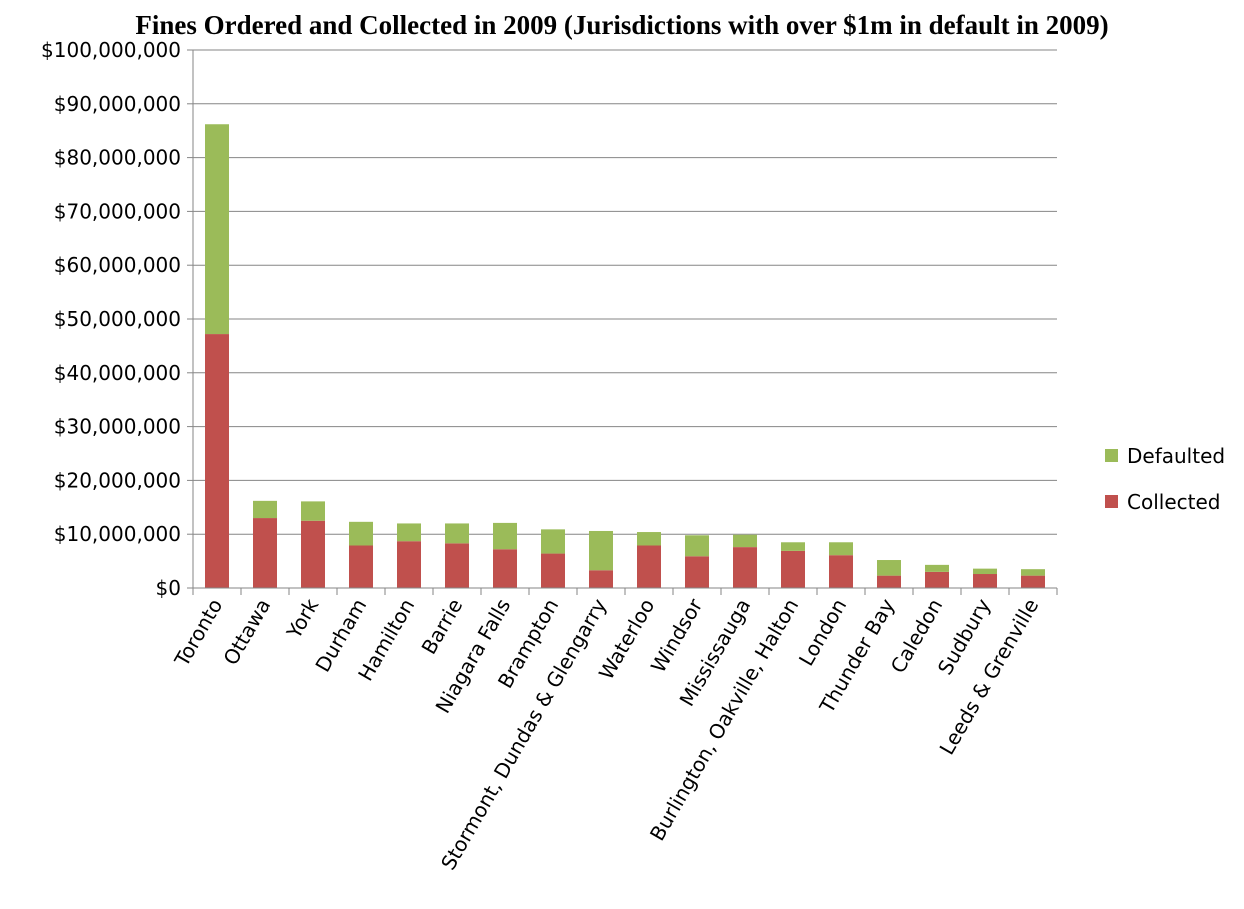 Image resolution: width=1244 pixels, height=909 pixels. I want to click on legend-swatch-collected, so click(1111, 501).